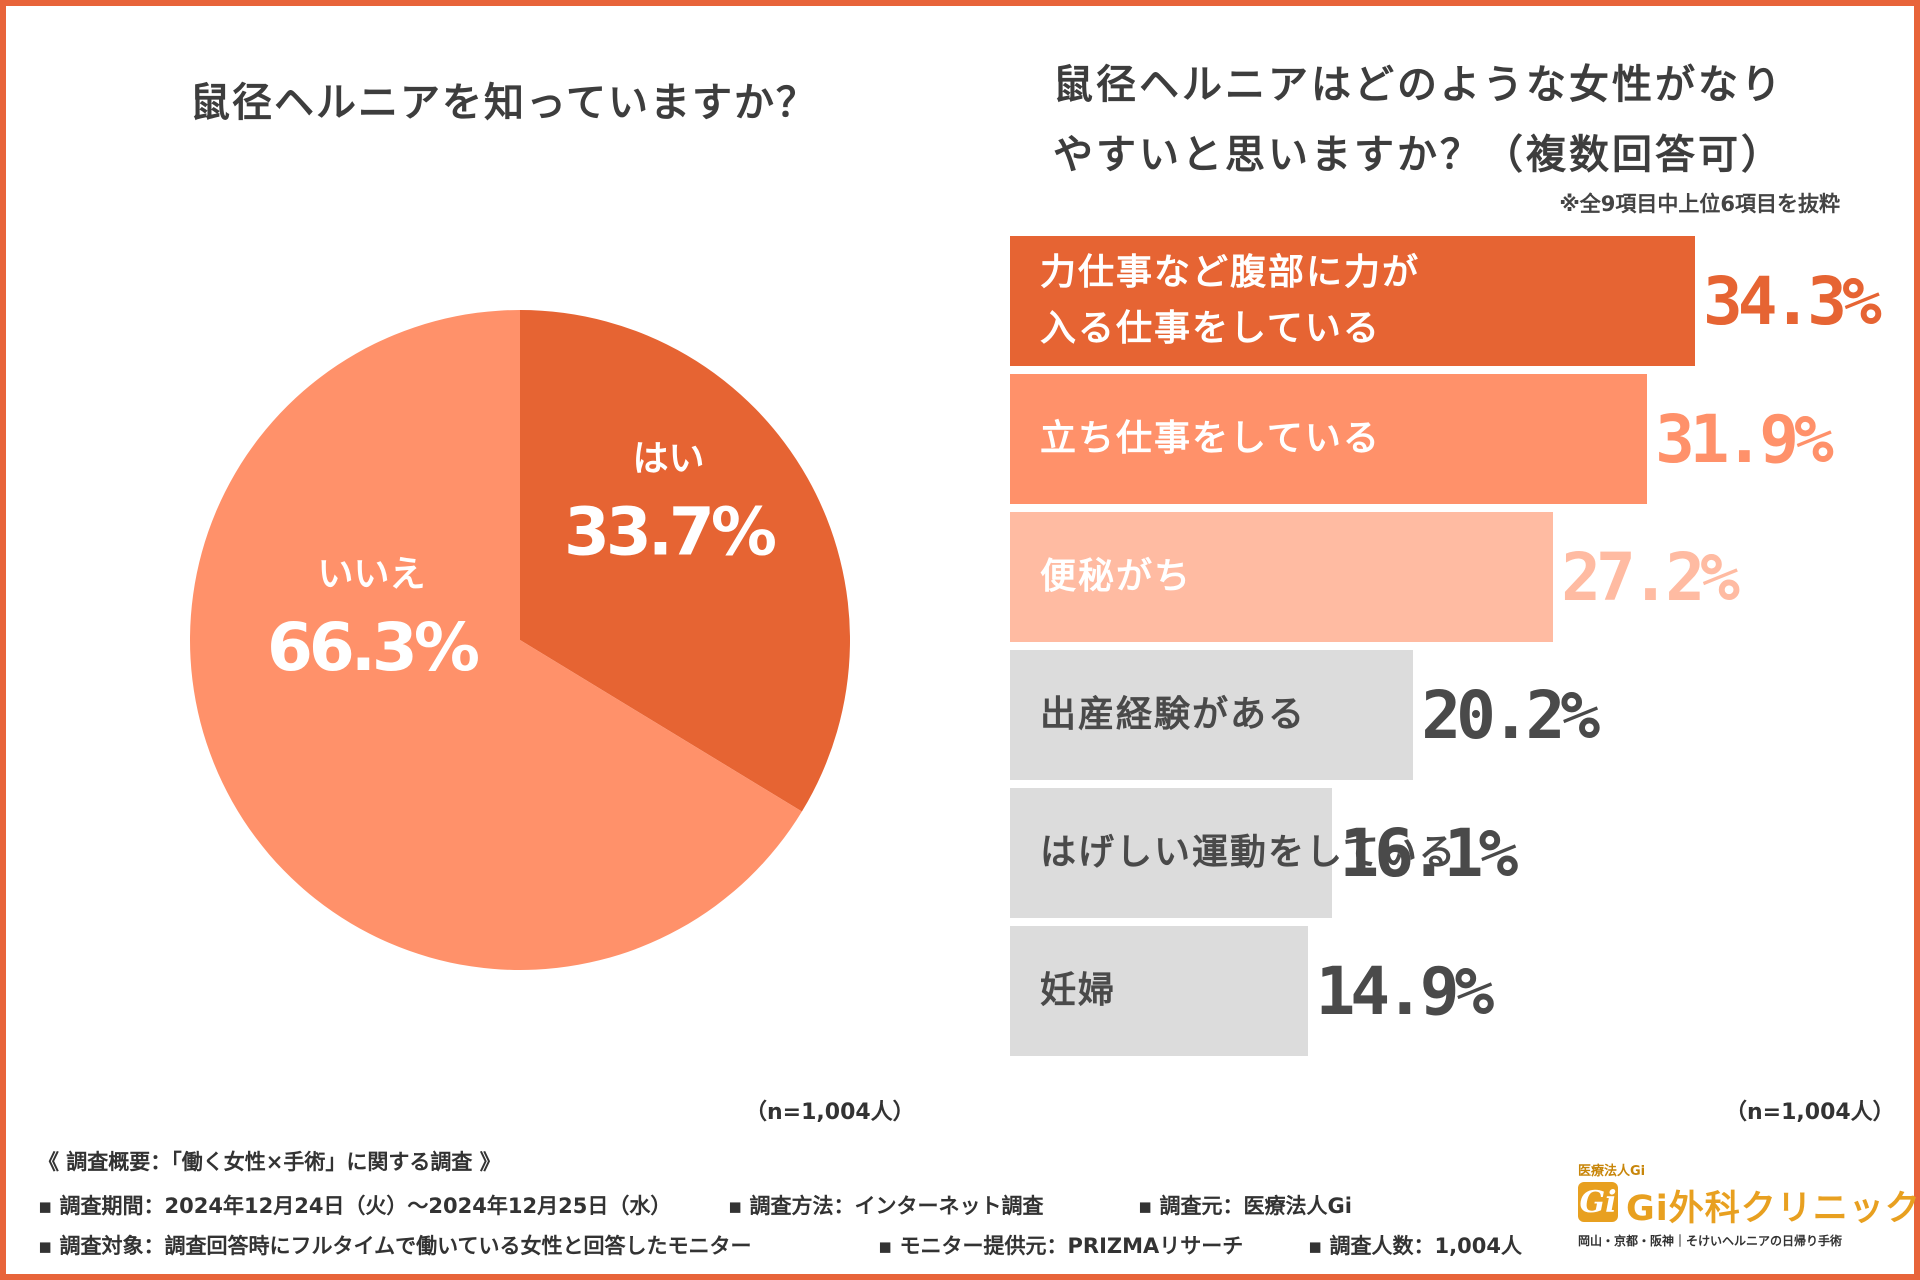 The image size is (1920, 1280). I want to click on bar-value-label: 20.2%, so click(1510, 715).